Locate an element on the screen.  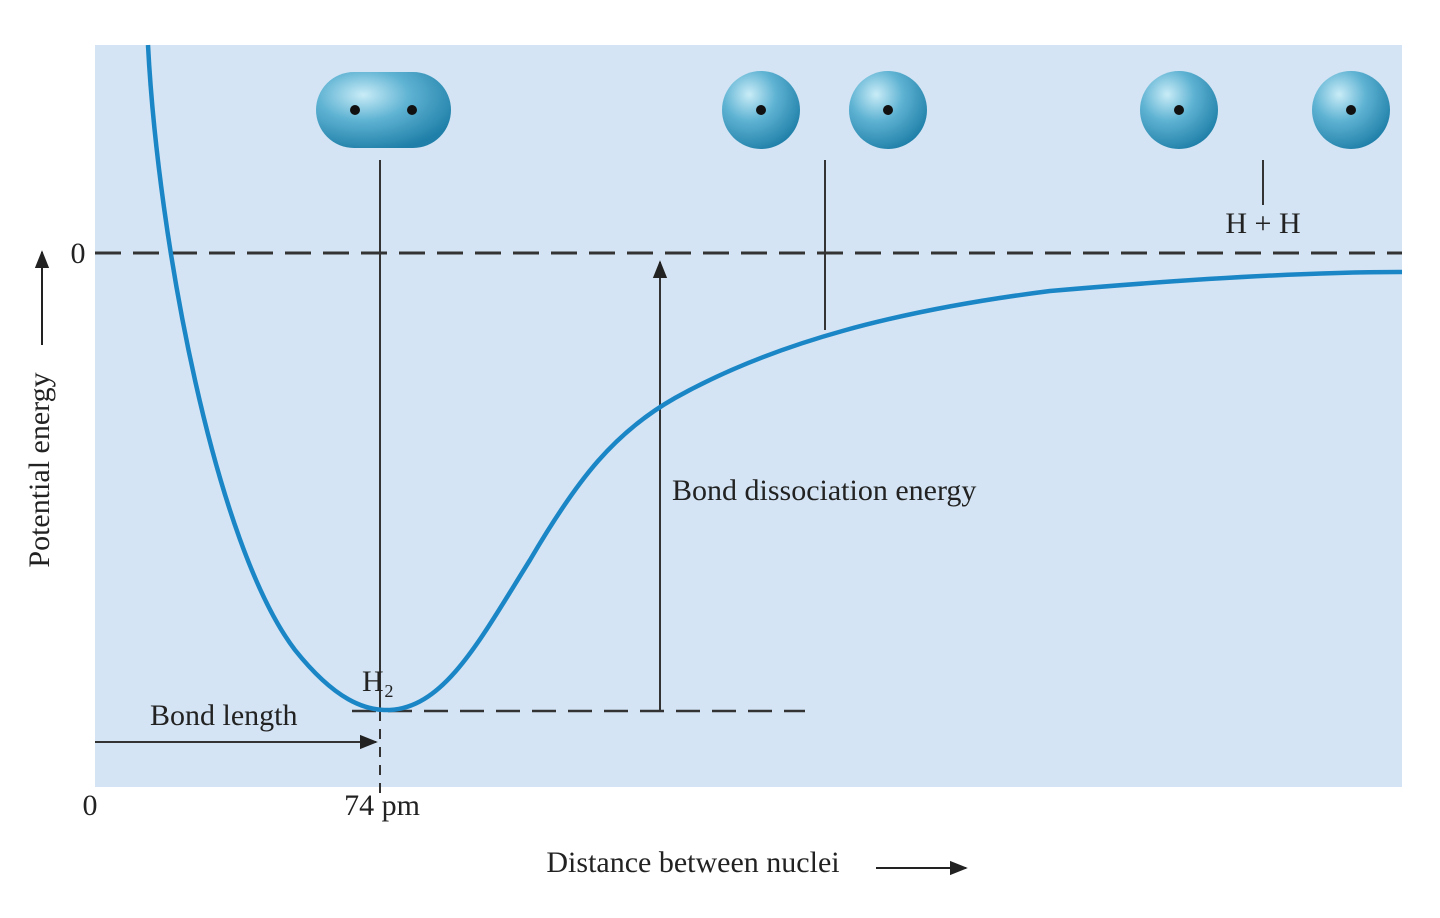
bond-length-tick-label: 74 pm is located at coordinates (382, 805).